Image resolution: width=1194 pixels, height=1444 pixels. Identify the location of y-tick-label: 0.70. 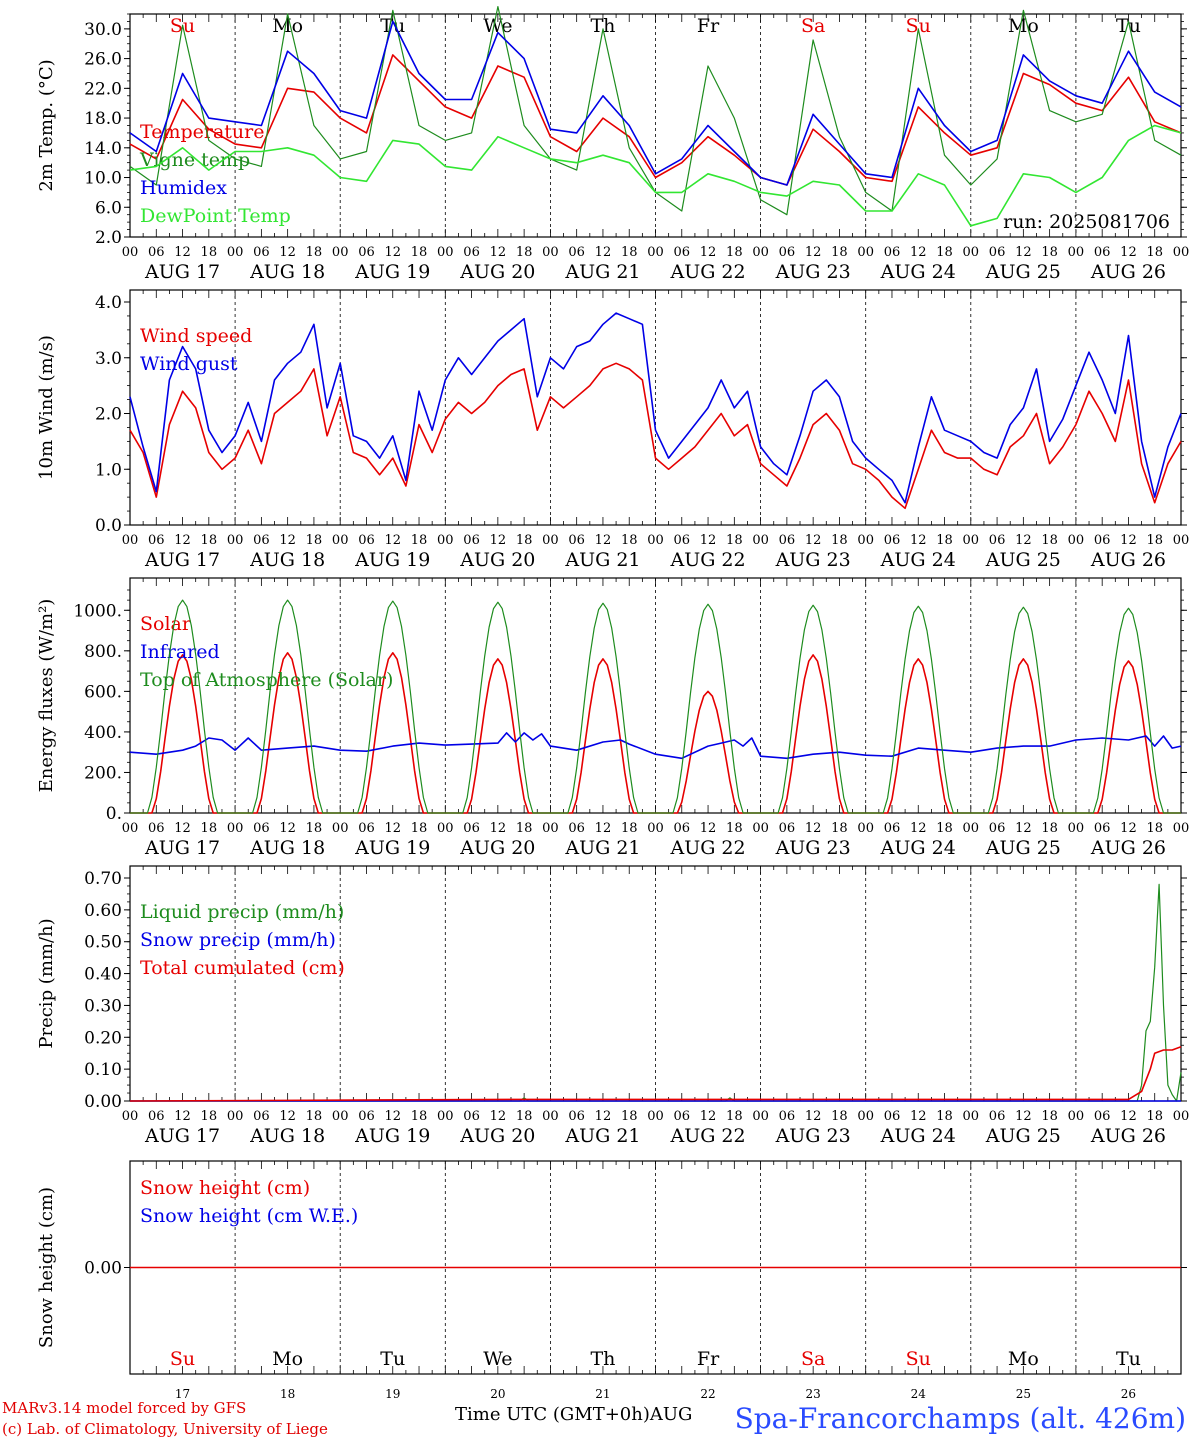
(103, 879).